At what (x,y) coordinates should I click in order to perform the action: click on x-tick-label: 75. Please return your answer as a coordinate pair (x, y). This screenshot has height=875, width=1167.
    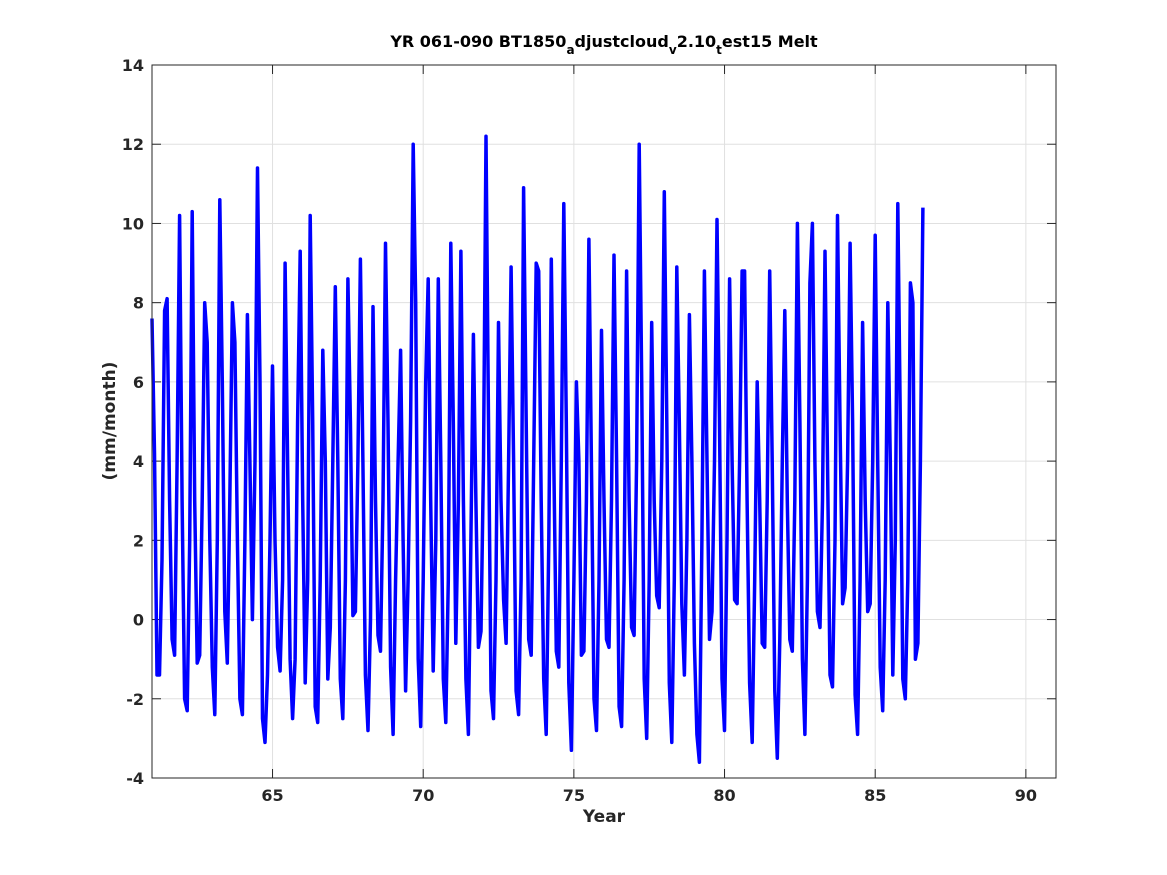
    Looking at the image, I should click on (574, 795).